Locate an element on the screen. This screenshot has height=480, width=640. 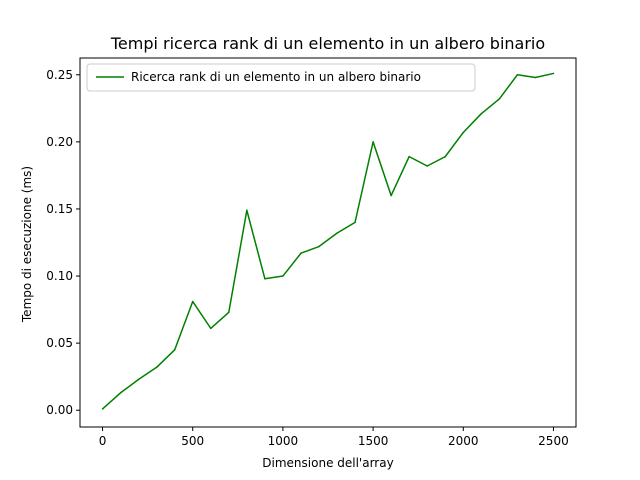
x-tick-label: 500 is located at coordinates (192, 441).